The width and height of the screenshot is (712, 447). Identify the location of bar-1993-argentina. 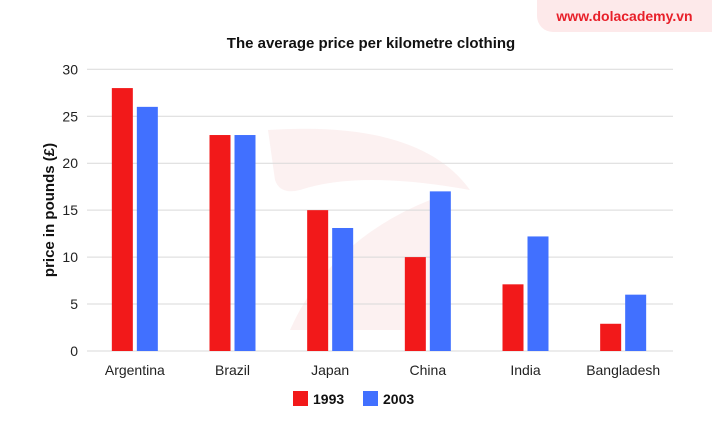
(122, 219).